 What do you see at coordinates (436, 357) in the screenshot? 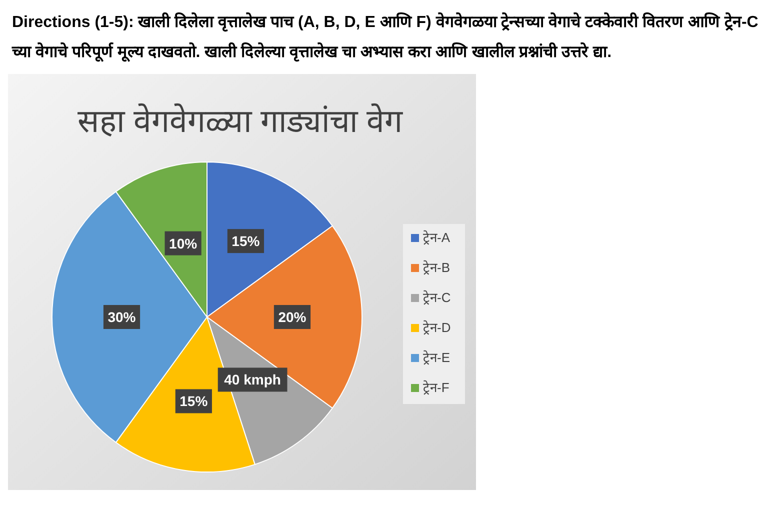
I see `legend-label: ट्रेन-E` at bounding box center [436, 357].